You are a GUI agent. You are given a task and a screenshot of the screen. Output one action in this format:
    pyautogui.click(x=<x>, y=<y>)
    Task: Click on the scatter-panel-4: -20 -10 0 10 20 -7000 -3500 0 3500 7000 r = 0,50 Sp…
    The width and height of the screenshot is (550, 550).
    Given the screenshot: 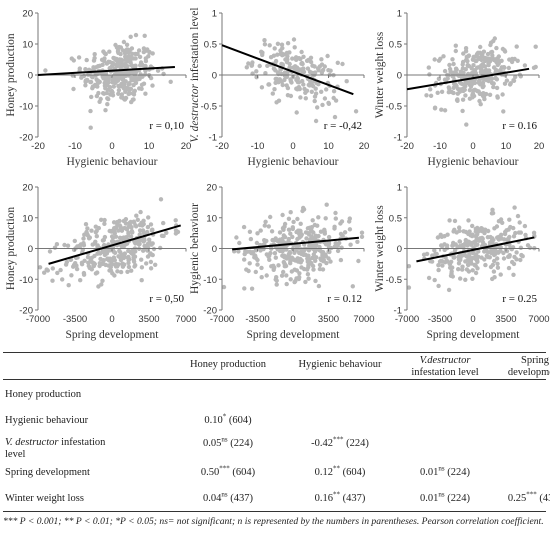 What is the action you would take?
    pyautogui.click(x=101, y=262)
    